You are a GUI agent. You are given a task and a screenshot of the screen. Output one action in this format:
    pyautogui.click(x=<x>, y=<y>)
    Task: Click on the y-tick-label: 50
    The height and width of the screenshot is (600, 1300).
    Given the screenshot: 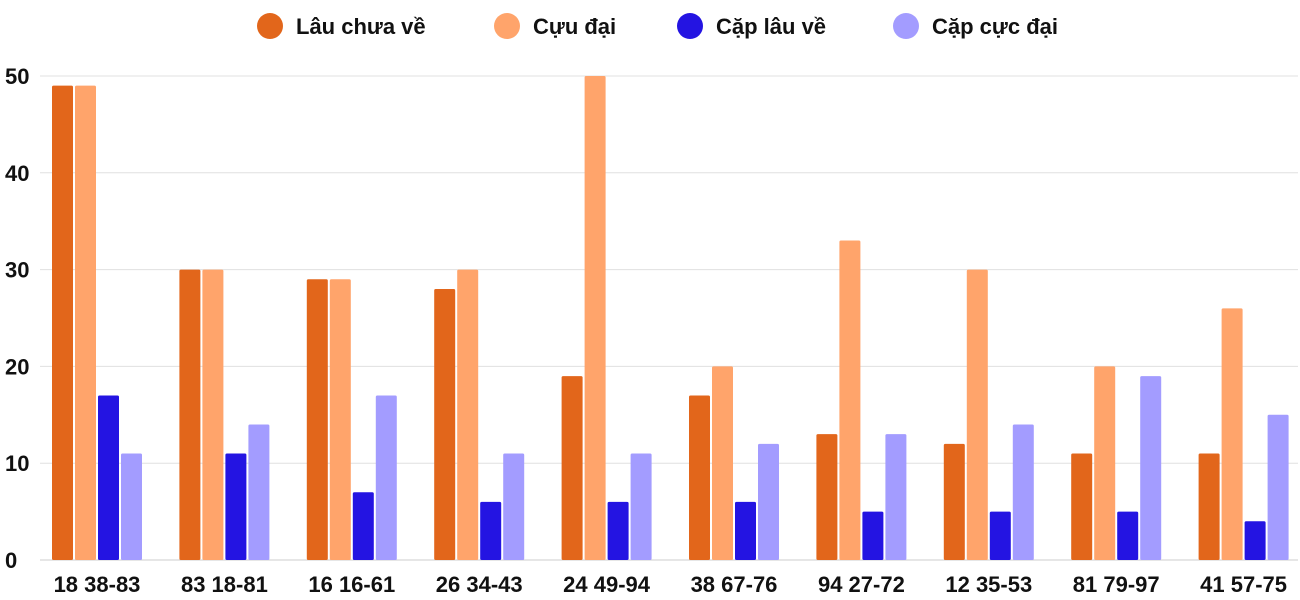 What is the action you would take?
    pyautogui.click(x=17, y=76)
    